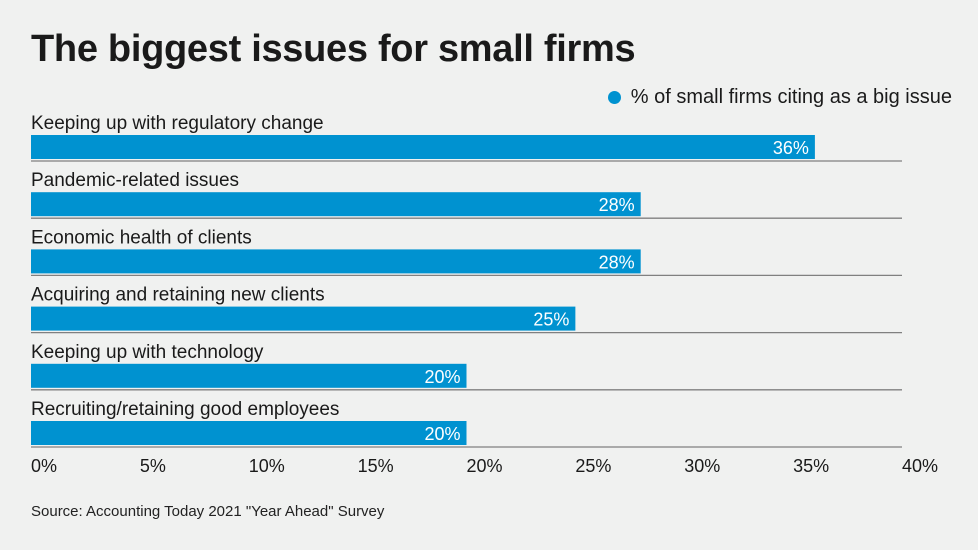 This screenshot has height=550, width=978. I want to click on x-tick-label: 20%, so click(485, 466).